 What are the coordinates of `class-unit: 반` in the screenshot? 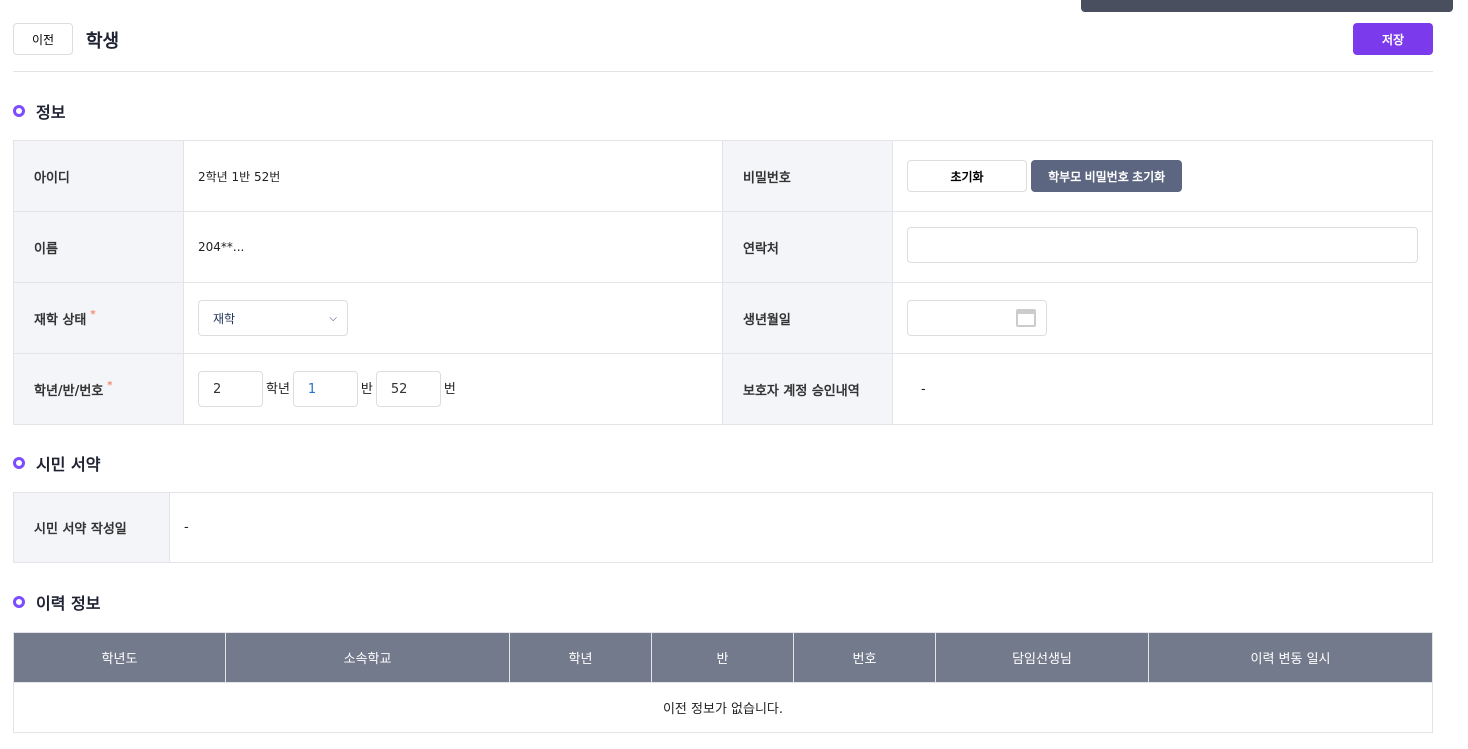 It's located at (366, 389).